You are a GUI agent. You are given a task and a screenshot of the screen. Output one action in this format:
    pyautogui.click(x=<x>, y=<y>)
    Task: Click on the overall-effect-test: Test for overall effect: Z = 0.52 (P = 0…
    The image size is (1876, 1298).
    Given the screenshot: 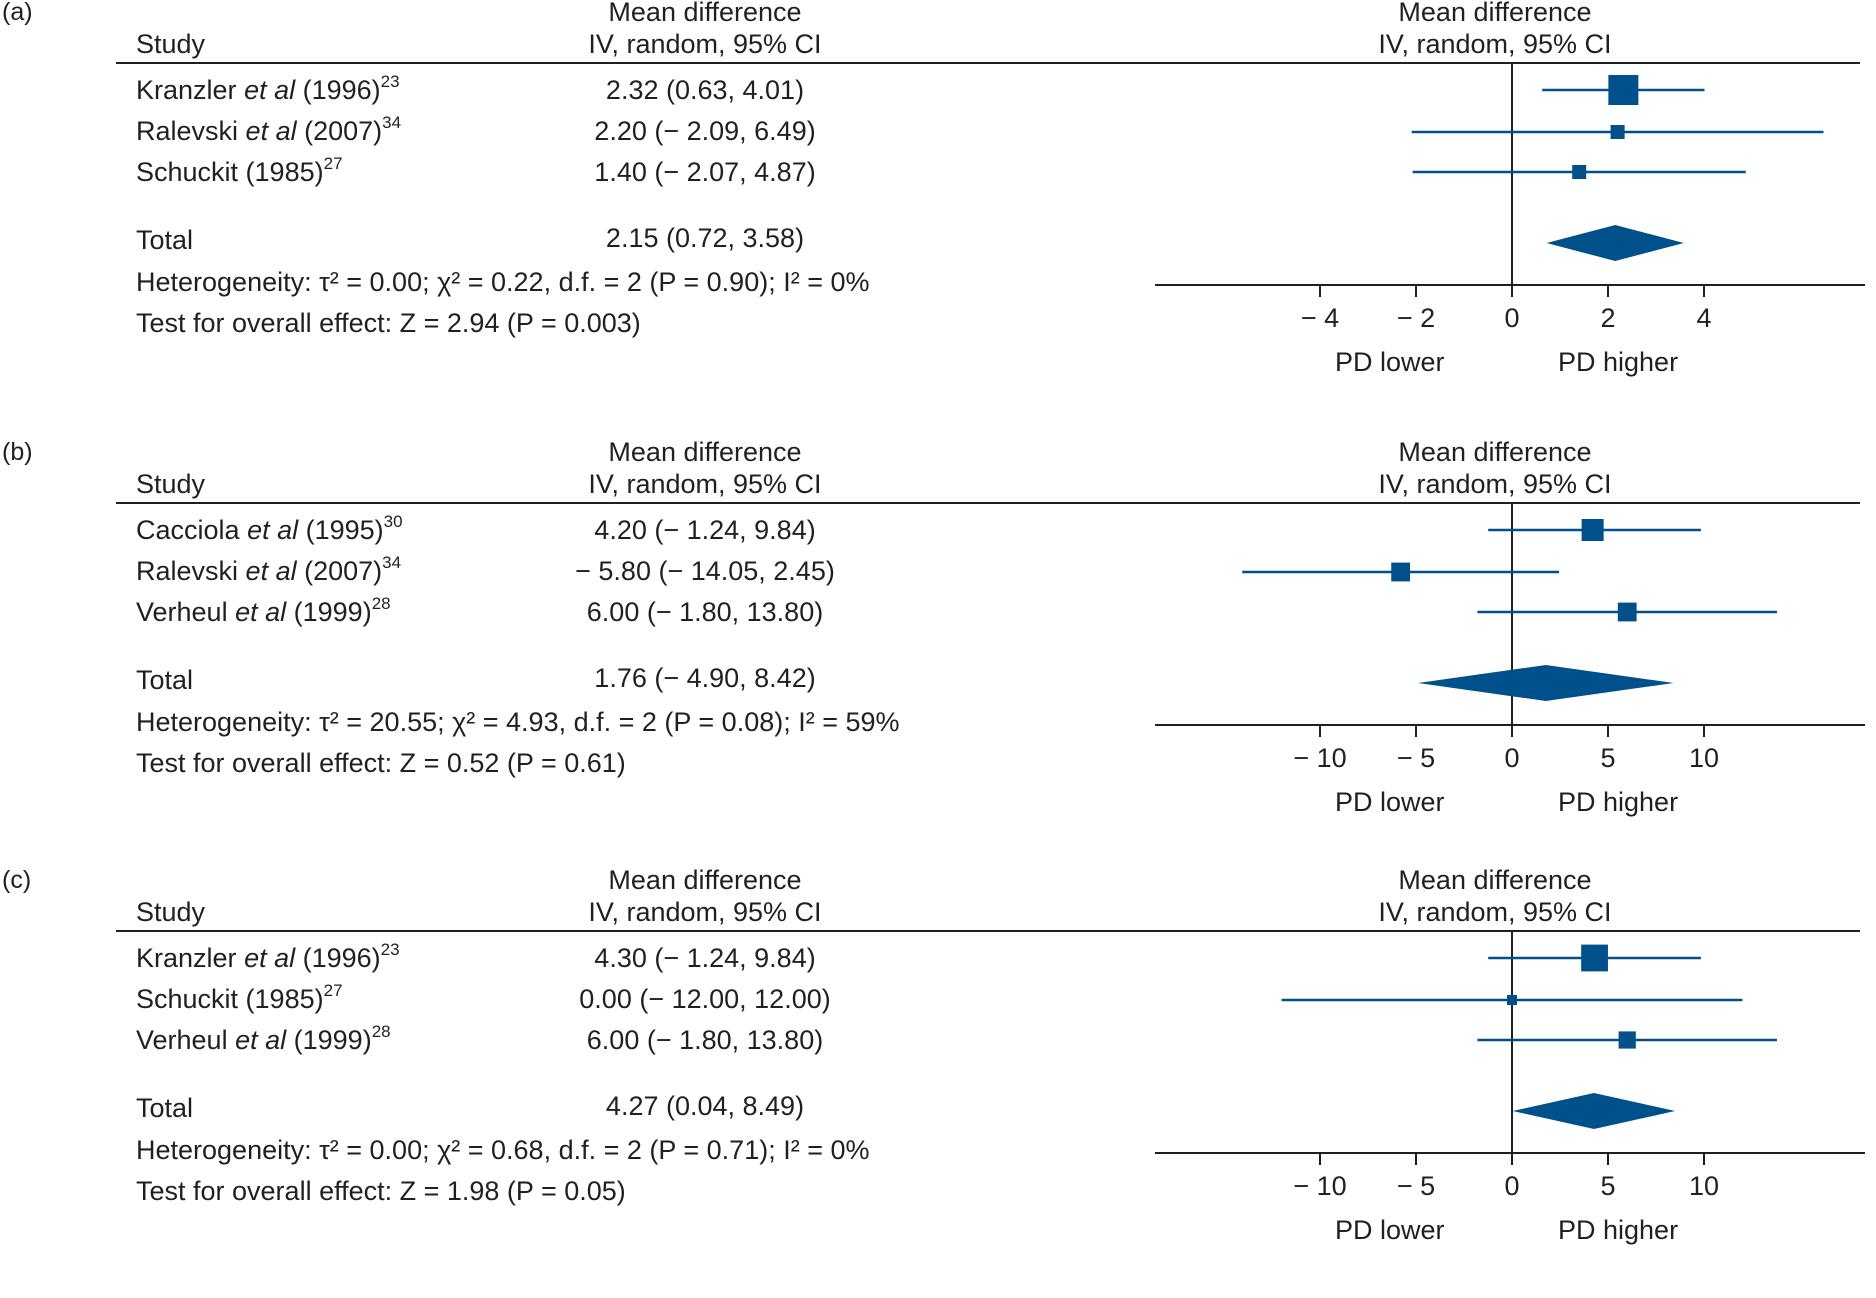 What is the action you would take?
    pyautogui.click(x=381, y=763)
    